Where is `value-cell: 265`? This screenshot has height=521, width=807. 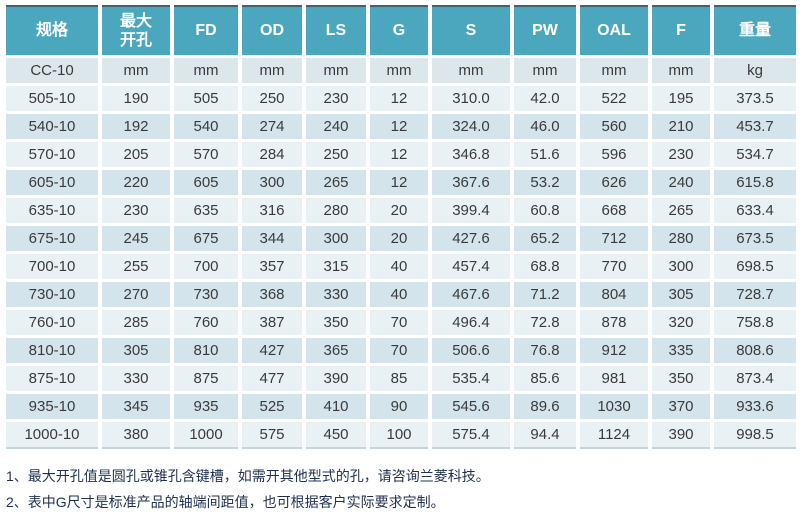
value-cell: 265 is located at coordinates (336, 182).